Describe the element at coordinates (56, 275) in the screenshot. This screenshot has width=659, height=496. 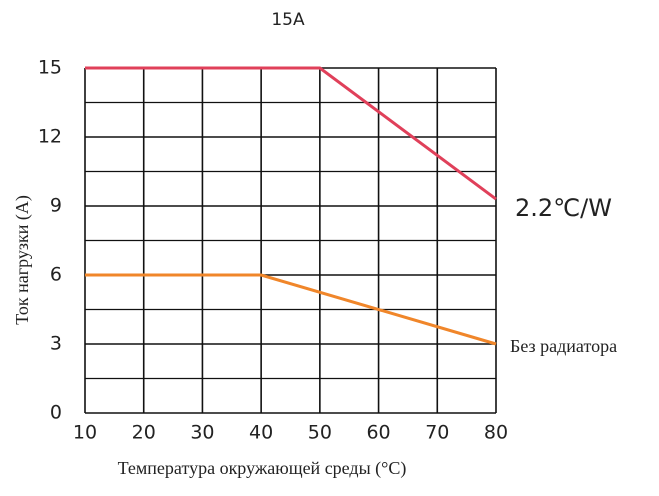
I see `y-tick-label: 6` at that location.